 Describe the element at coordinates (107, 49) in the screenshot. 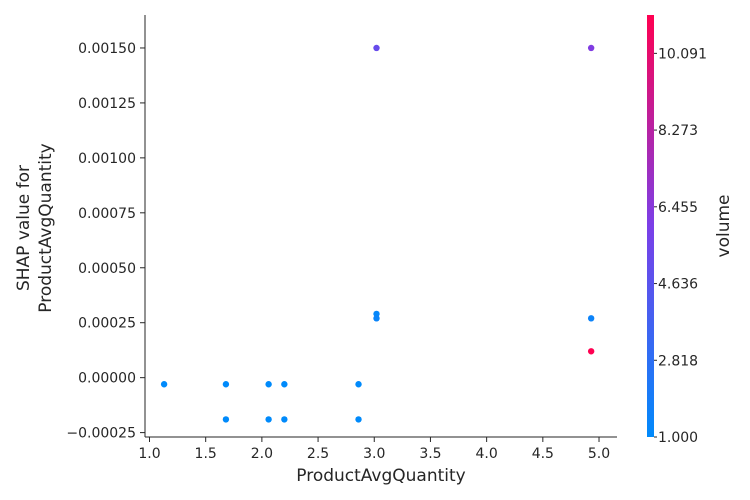

I see `y-tick-label: 0.00150` at that location.